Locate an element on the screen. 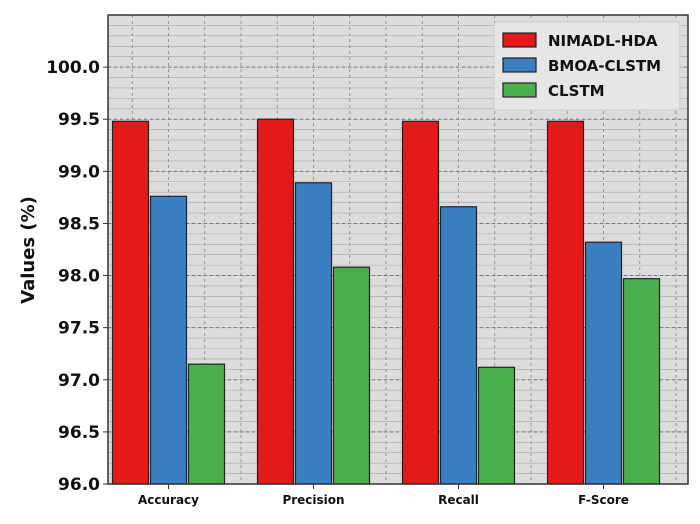 The height and width of the screenshot is (524, 700). y-tick-label: 97.0 is located at coordinates (79, 381).